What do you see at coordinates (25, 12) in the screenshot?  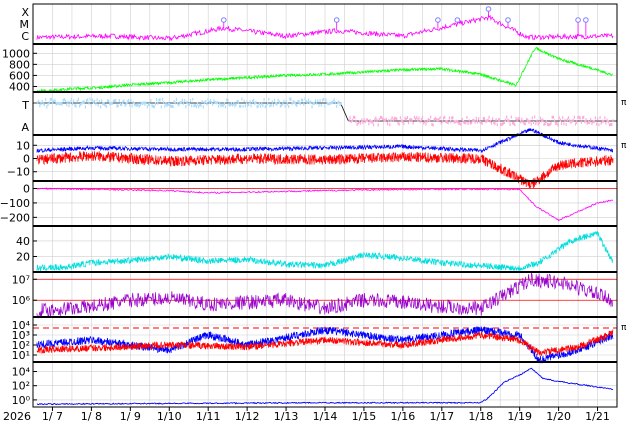 I see `xray-class-label: X` at bounding box center [25, 12].